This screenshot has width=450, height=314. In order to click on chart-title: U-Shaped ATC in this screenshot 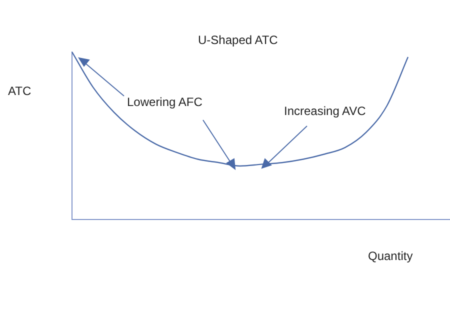, I will do `click(238, 40)`.